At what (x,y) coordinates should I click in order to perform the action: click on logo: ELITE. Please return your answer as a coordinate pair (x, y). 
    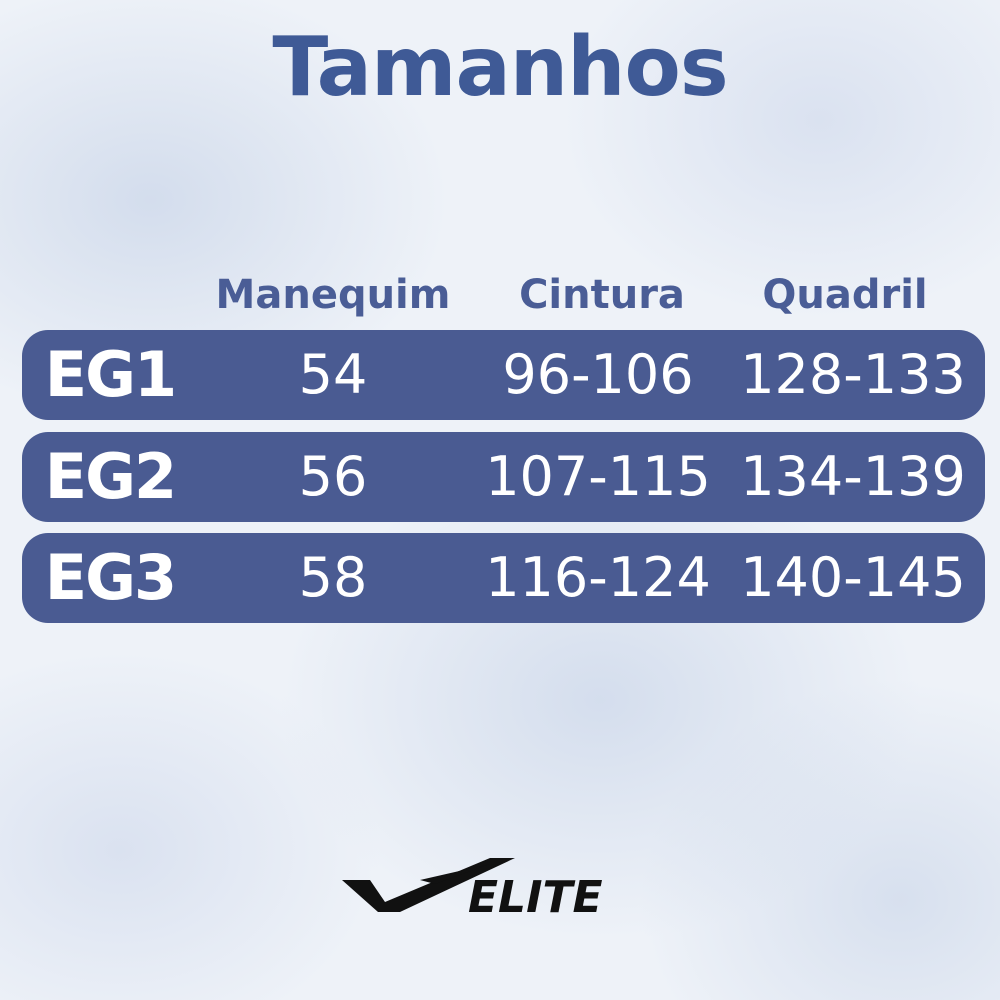
    Looking at the image, I should click on (472, 890).